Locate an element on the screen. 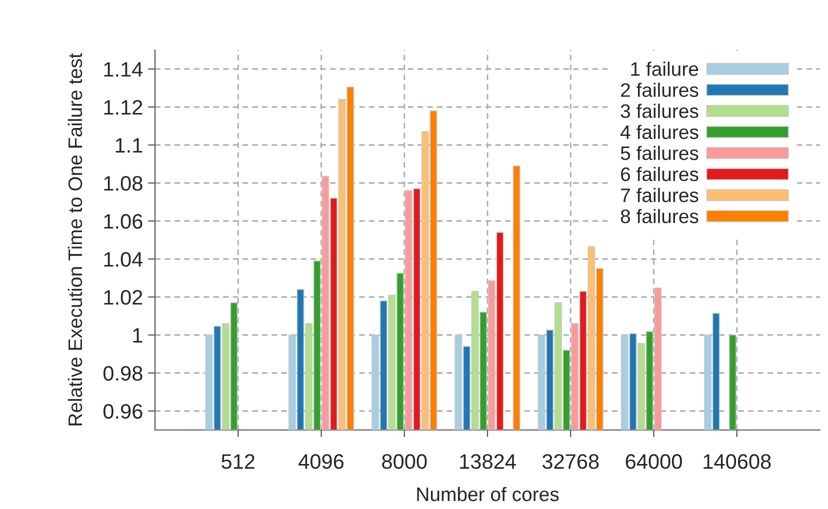 The width and height of the screenshot is (828, 509). legend-label: 5 failures is located at coordinates (659, 153).